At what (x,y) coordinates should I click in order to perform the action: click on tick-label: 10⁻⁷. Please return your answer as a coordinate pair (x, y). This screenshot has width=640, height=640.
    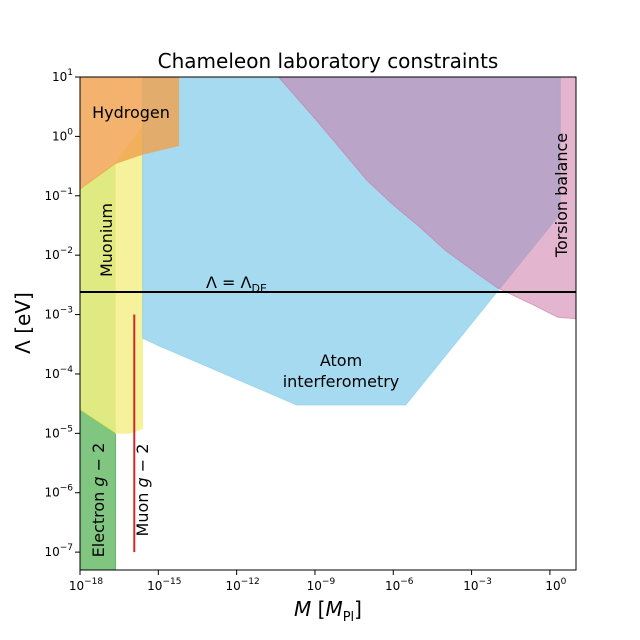
    Looking at the image, I should click on (58, 551).